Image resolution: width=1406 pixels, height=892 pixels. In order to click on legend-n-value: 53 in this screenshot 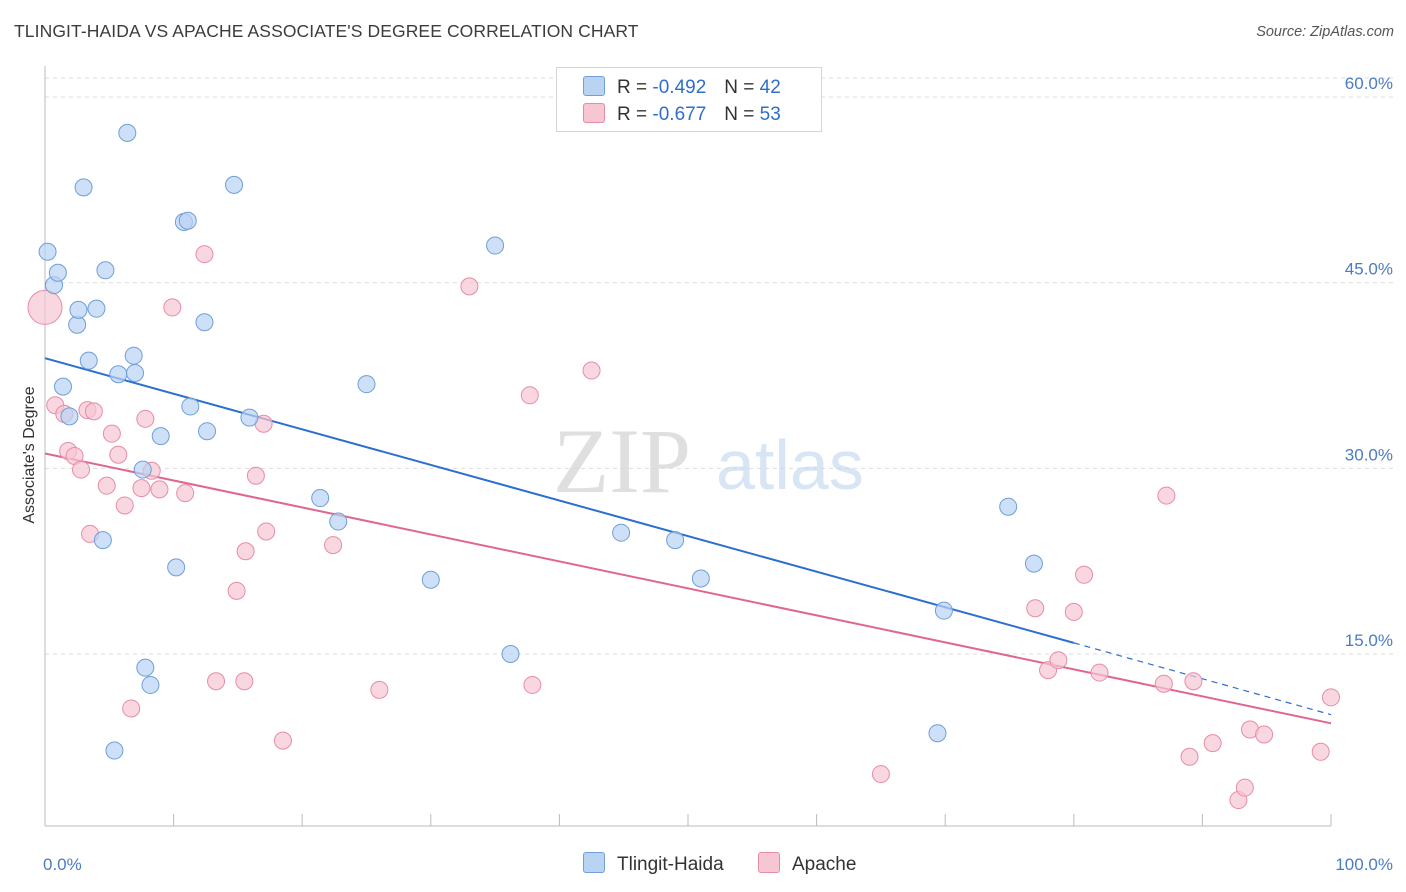, I will do `click(770, 114)`.